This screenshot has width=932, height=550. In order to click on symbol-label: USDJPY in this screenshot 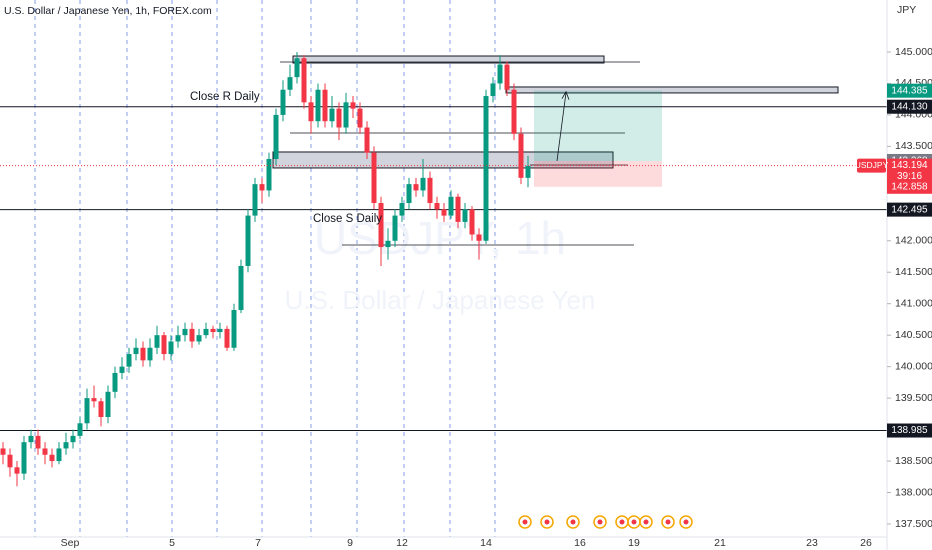, I will do `click(872, 165)`.